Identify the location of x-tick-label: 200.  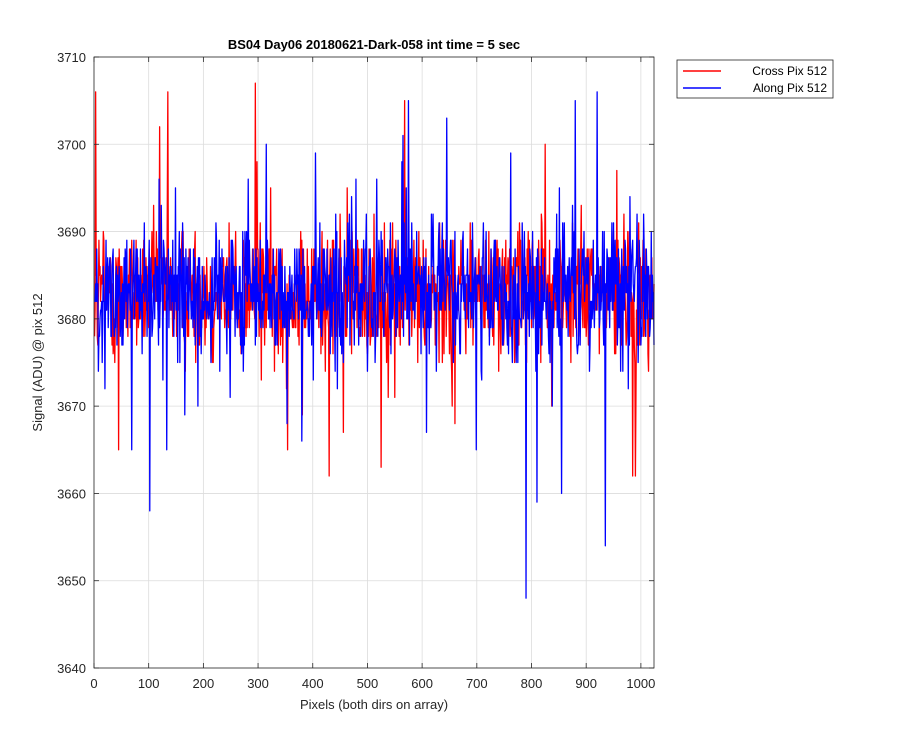
(204, 683).